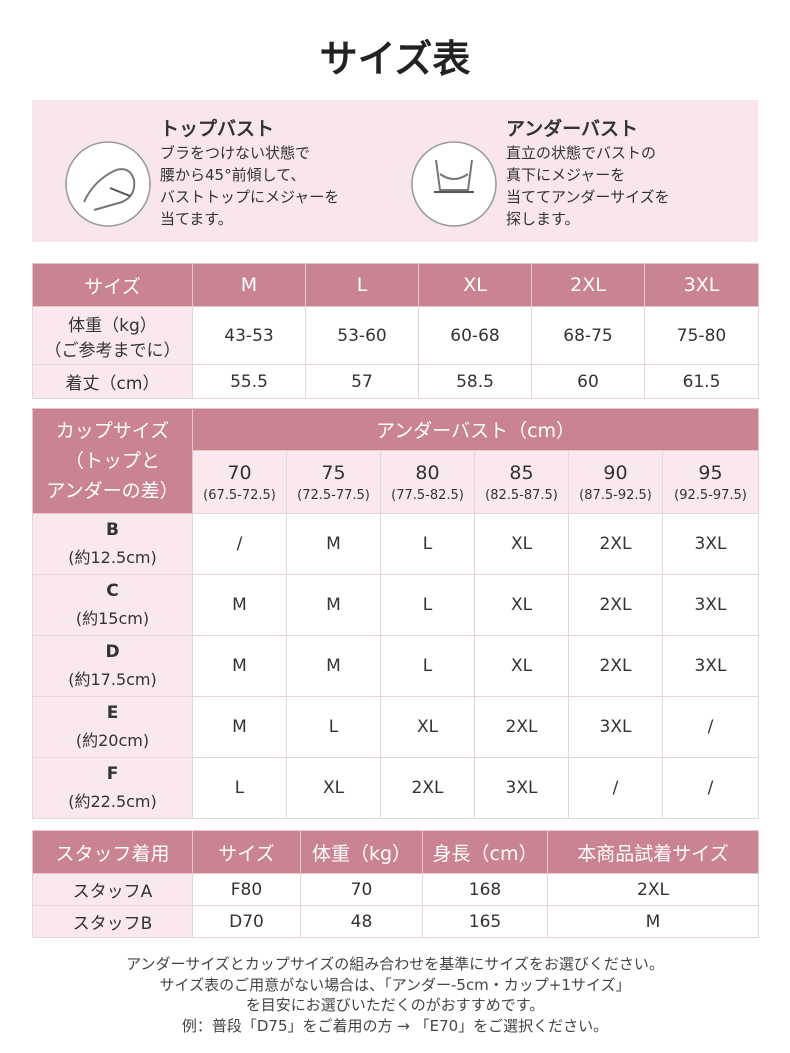 The height and width of the screenshot is (1053, 790). I want to click on column-size: 95, so click(710, 472).